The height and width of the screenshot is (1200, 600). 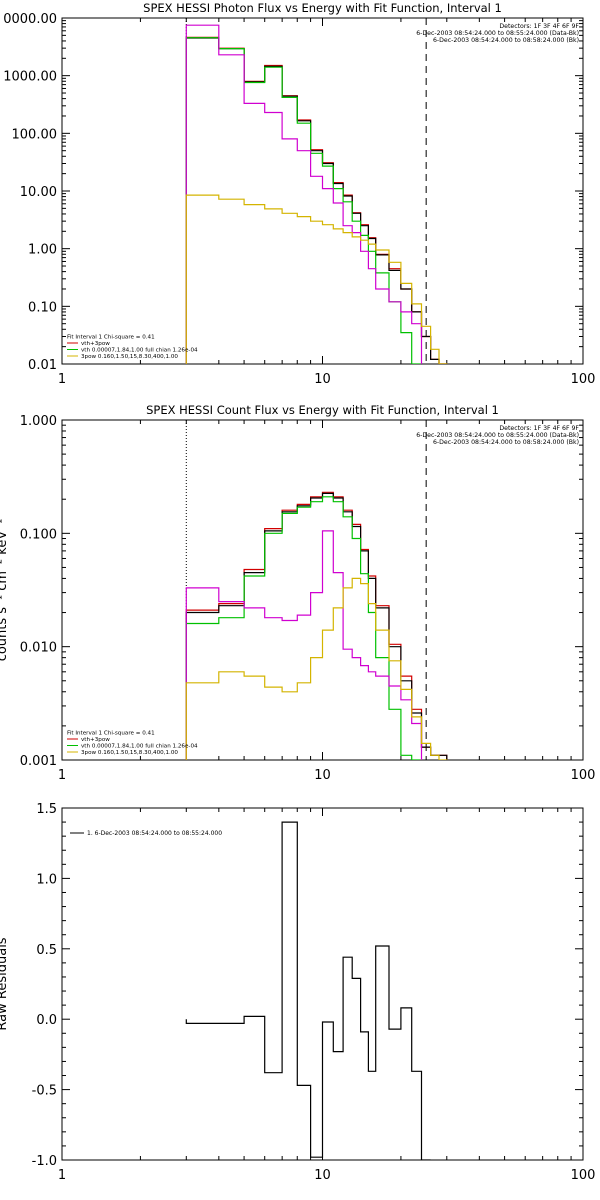 What do you see at coordinates (30, 77) in the screenshot?
I see `y-tick-label: 1000.00` at bounding box center [30, 77].